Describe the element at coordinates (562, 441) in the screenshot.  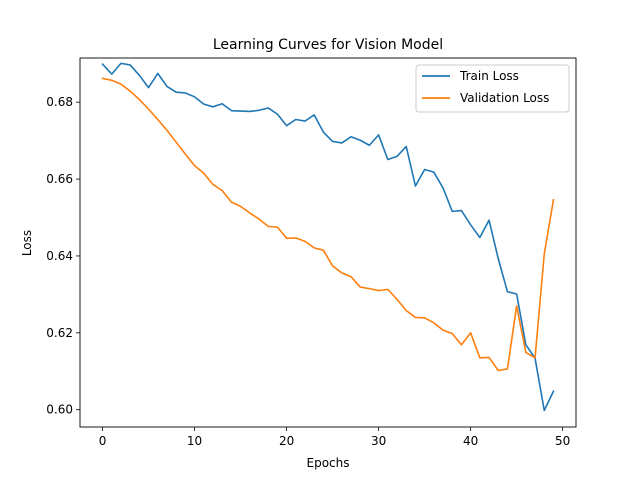
I see `x-tick-label: 50` at that location.